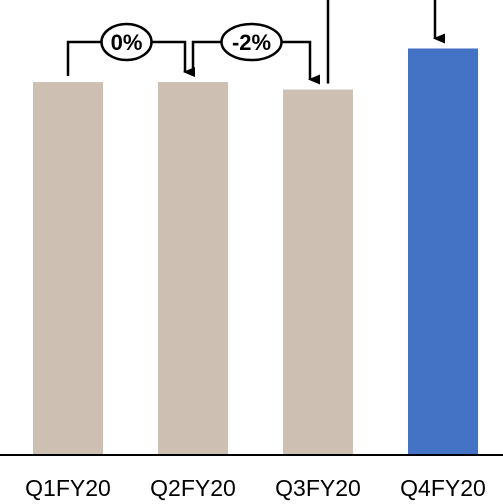  Describe the element at coordinates (443, 488) in the screenshot. I see `x-tick-label: Q4FY20` at that location.